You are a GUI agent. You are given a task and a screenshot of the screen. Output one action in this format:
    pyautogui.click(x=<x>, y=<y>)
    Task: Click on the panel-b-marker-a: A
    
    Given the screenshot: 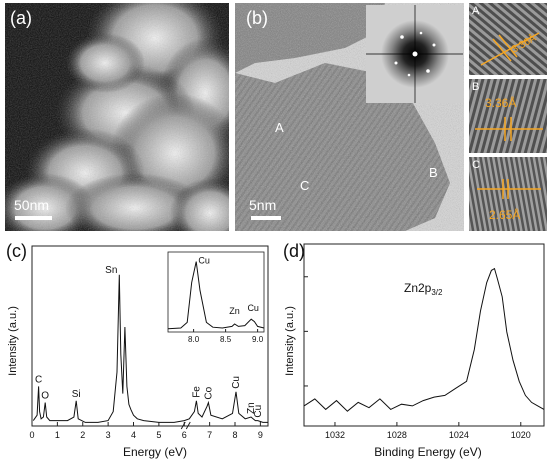 What is the action you would take?
    pyautogui.click(x=279, y=127)
    